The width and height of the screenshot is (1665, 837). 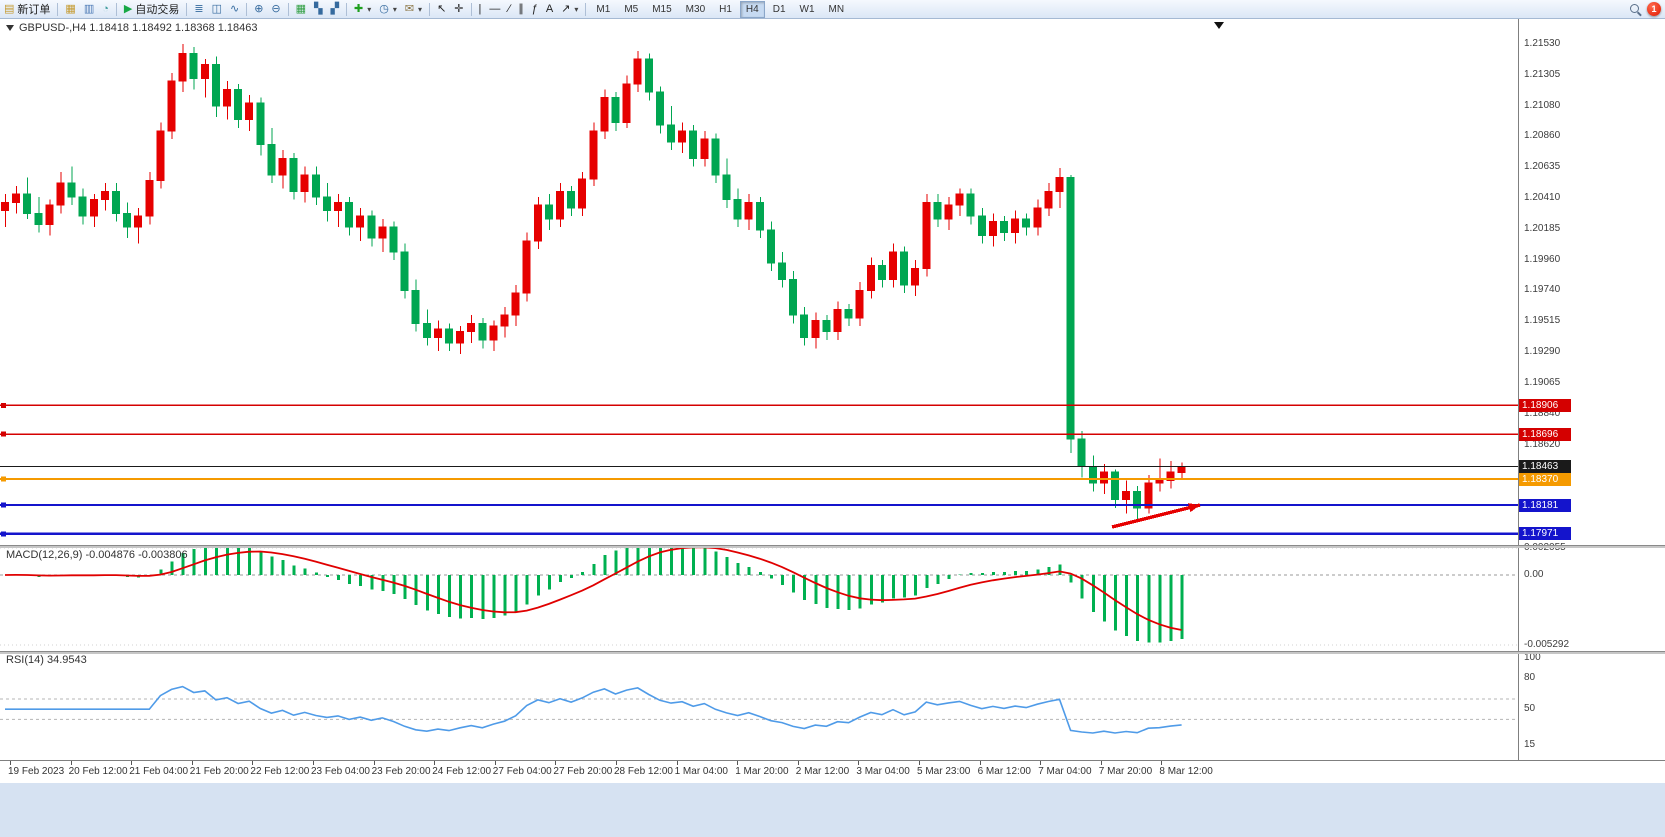 What do you see at coordinates (662, 9) in the screenshot?
I see `timeframe-m15-button: M15` at bounding box center [662, 9].